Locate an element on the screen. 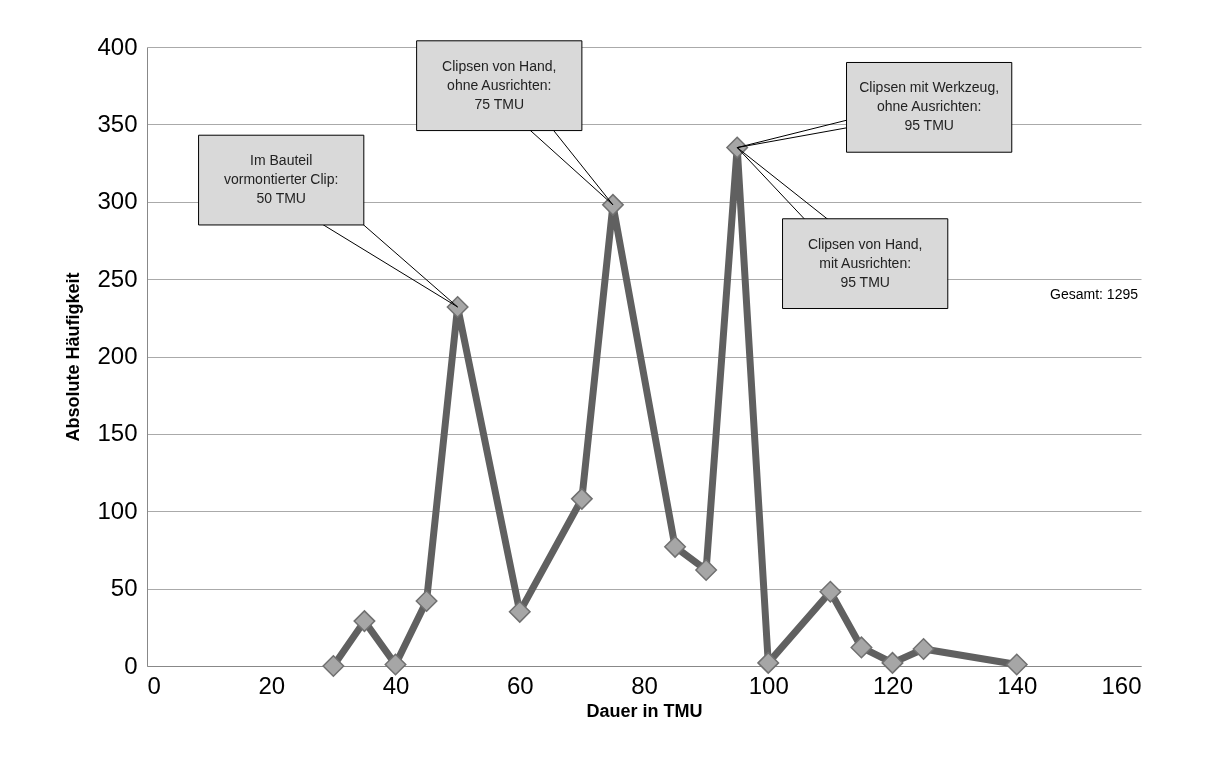 The height and width of the screenshot is (767, 1211). x-tick-label: 0 is located at coordinates (154, 685).